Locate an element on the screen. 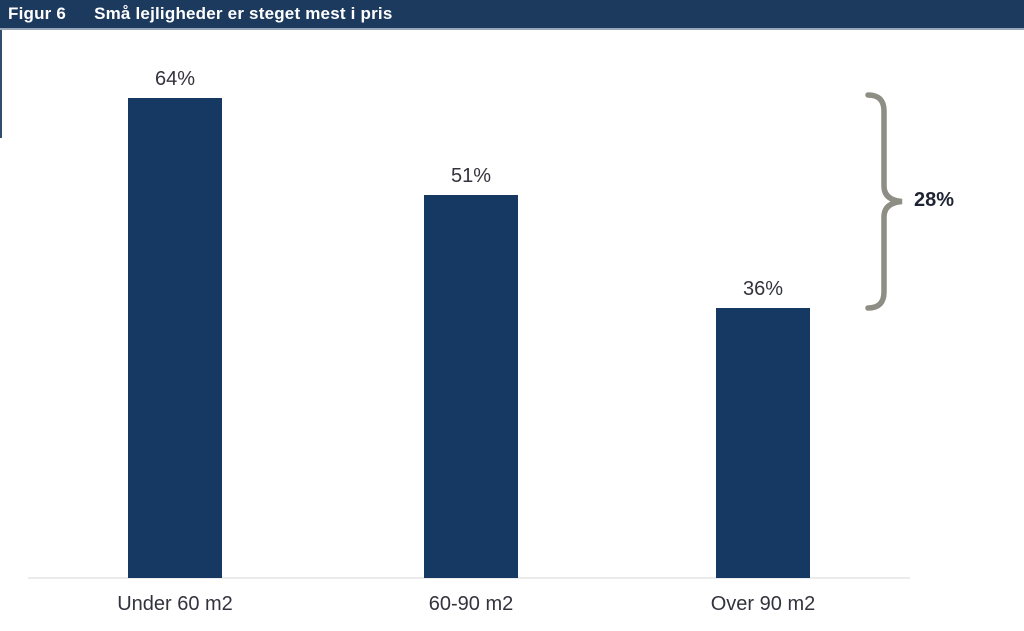  x-axis-label: Under 60 m2 is located at coordinates (175, 604).